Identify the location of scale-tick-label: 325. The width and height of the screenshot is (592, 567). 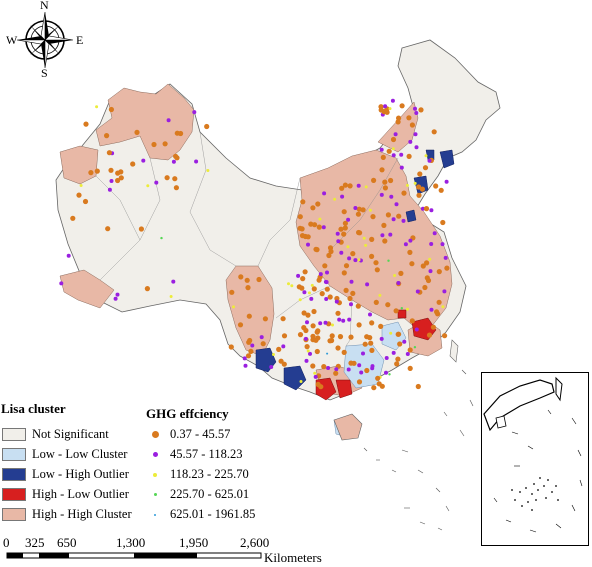
(35, 542).